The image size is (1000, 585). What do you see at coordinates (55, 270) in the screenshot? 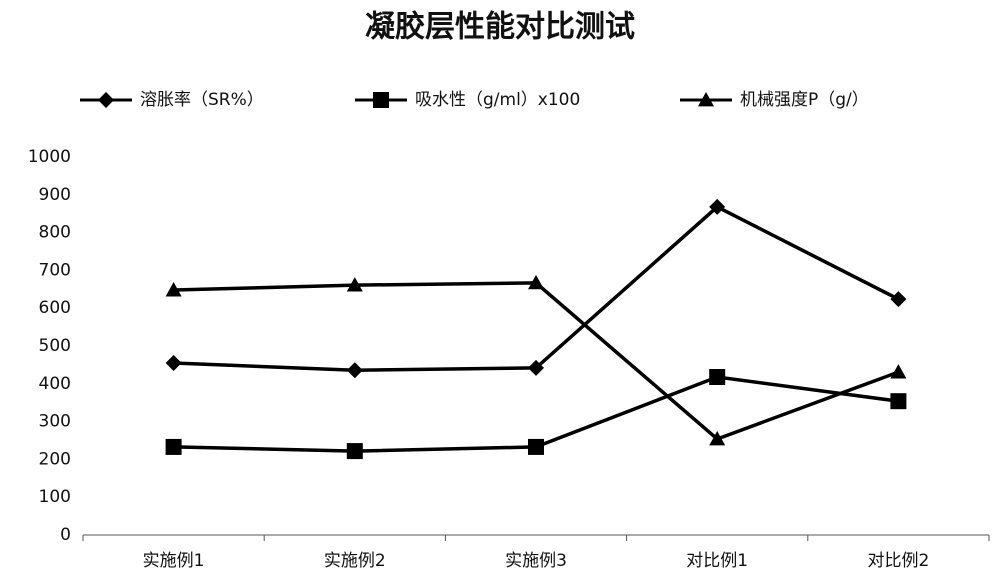
I see `y-tick-label: 700` at bounding box center [55, 270].